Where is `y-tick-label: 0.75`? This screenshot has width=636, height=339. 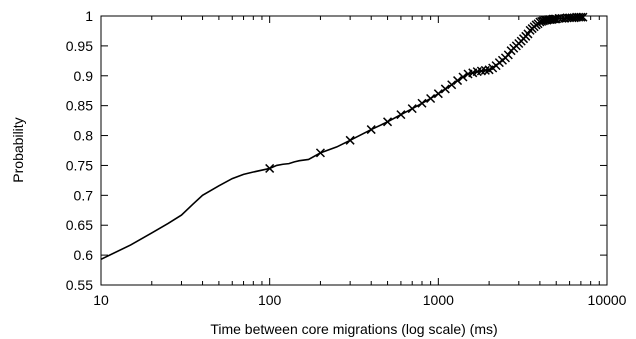
y-tick-label: 0.75 is located at coordinates (79, 165).